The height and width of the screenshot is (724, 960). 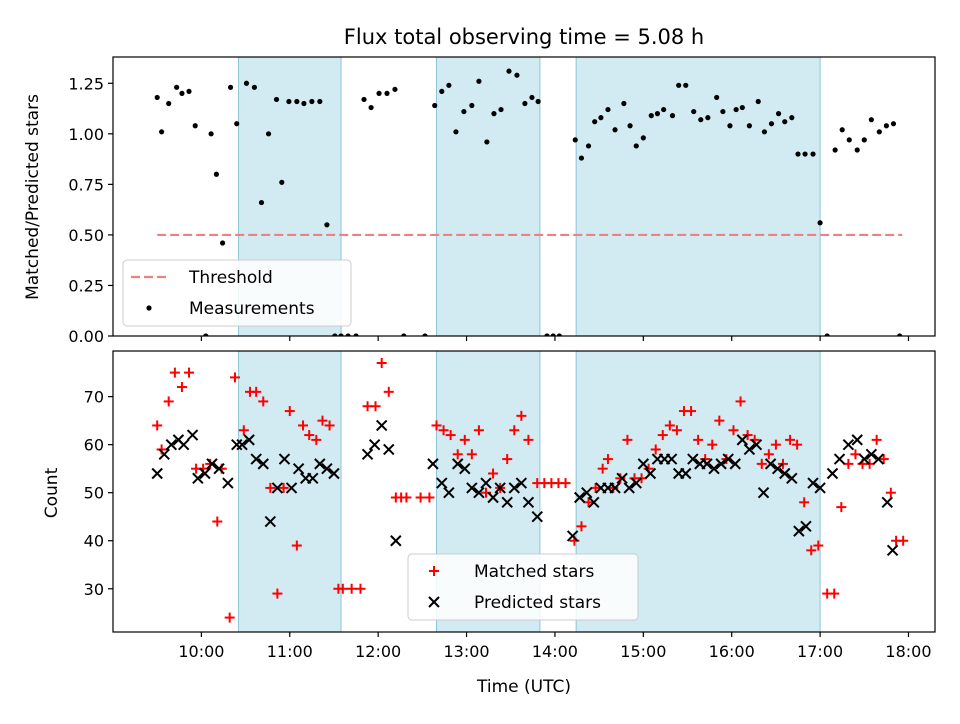 What do you see at coordinates (94, 445) in the screenshot?
I see `bottom-y-tick-label: 60` at bounding box center [94, 445].